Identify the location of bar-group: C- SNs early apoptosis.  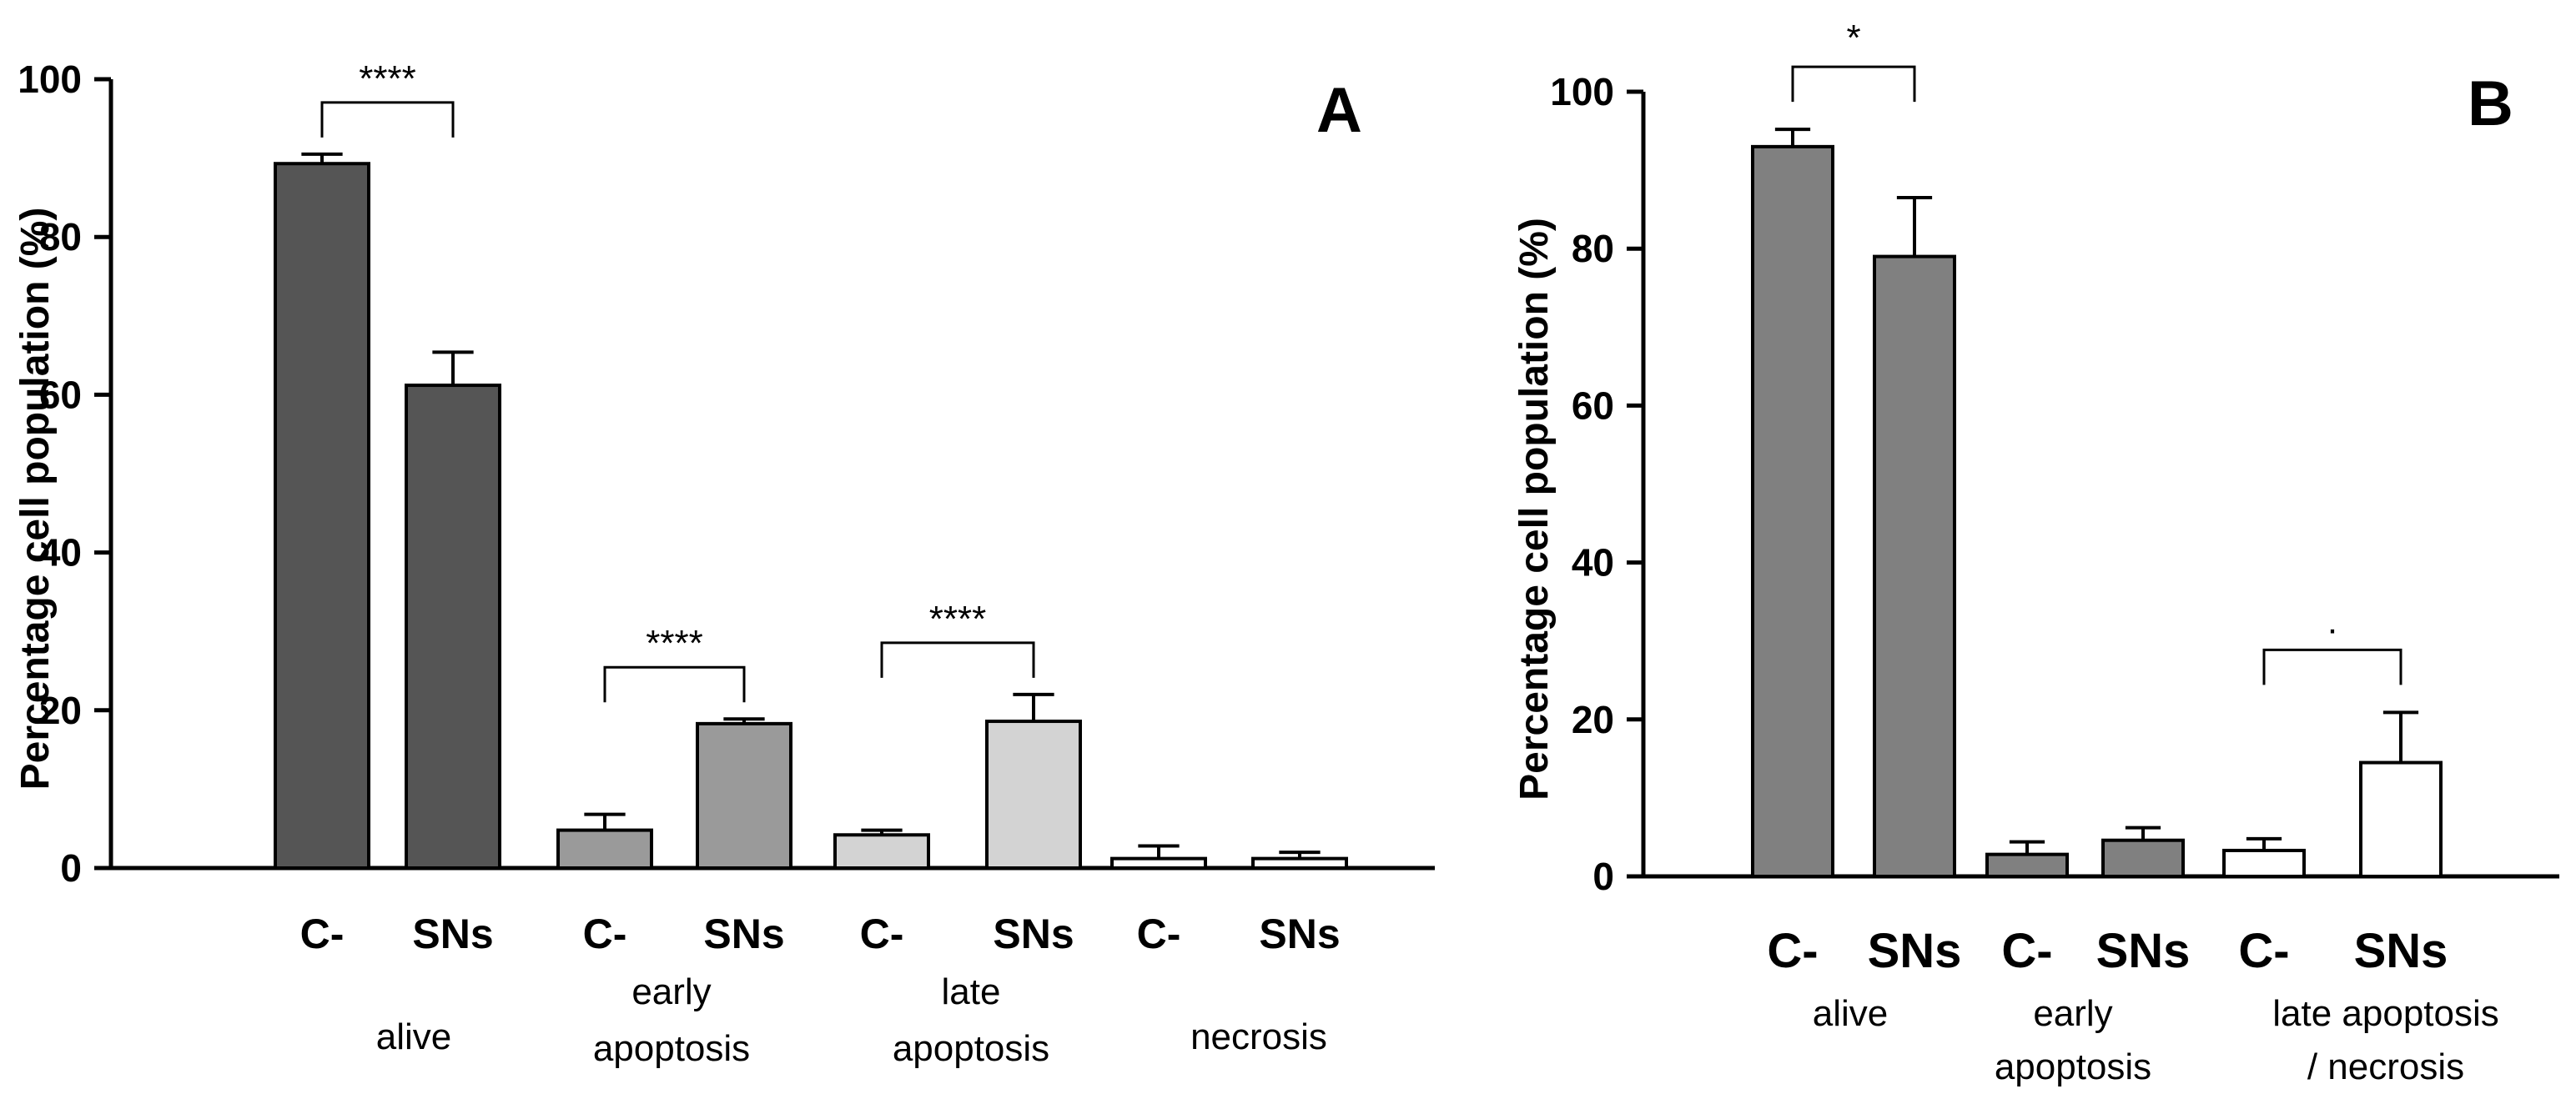
(2088, 957).